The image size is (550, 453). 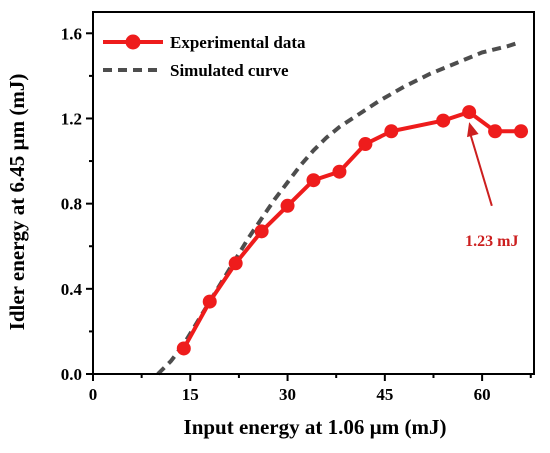 What do you see at coordinates (17, 202) in the screenshot?
I see `y-axis-title: Idler energy at 6.45 µm (mJ)` at bounding box center [17, 202].